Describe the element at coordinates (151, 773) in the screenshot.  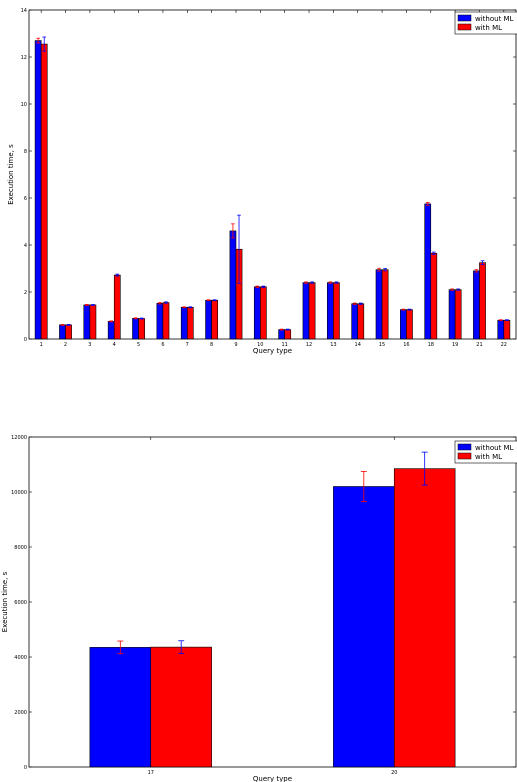
I see `x-tick-label: 17` at that location.